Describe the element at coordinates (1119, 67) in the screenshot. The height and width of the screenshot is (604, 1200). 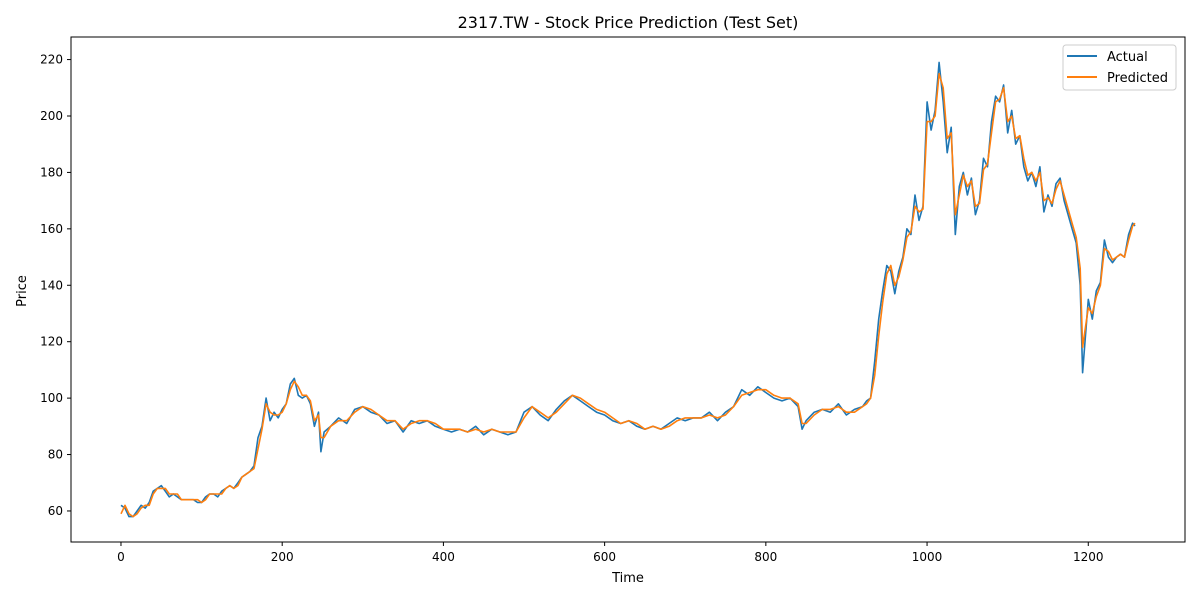
I see `legend: Actual Predicted` at that location.